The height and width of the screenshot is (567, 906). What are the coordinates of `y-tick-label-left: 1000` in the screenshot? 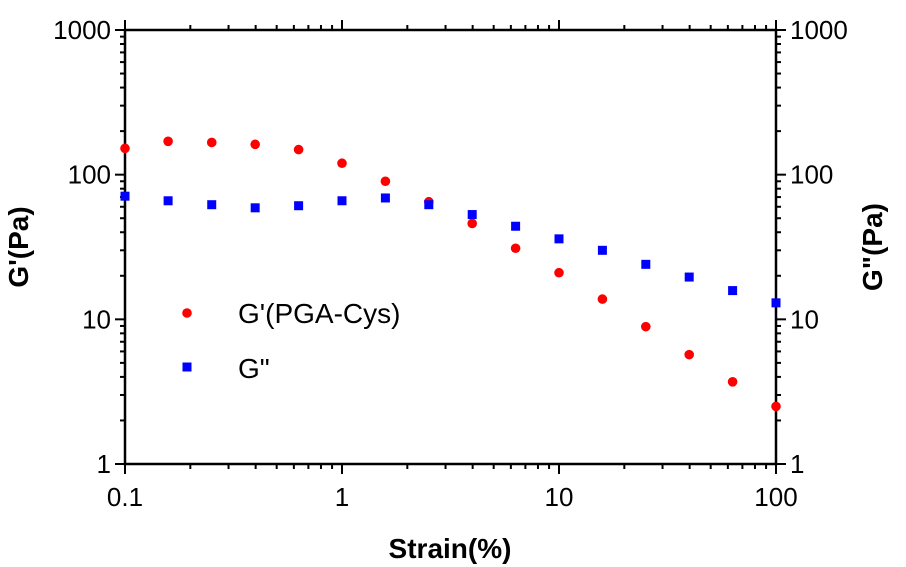 It's located at (82, 30).